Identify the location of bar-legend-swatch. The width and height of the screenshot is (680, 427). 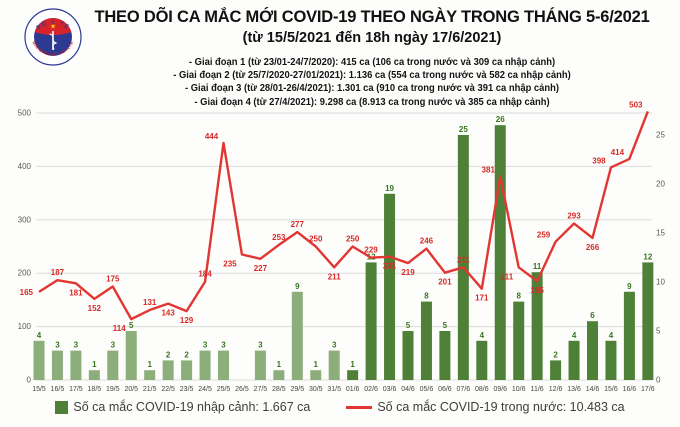
(62, 407).